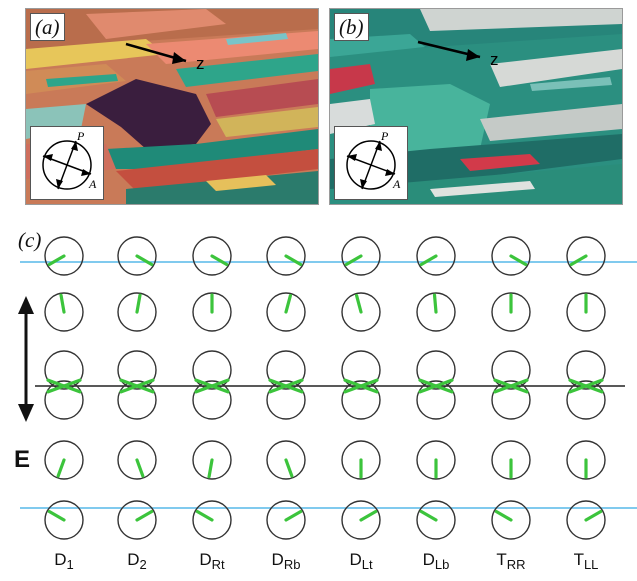 This screenshot has width=637, height=581. Describe the element at coordinates (47, 27) in the screenshot. I see `panel-a-label: (a)` at that location.